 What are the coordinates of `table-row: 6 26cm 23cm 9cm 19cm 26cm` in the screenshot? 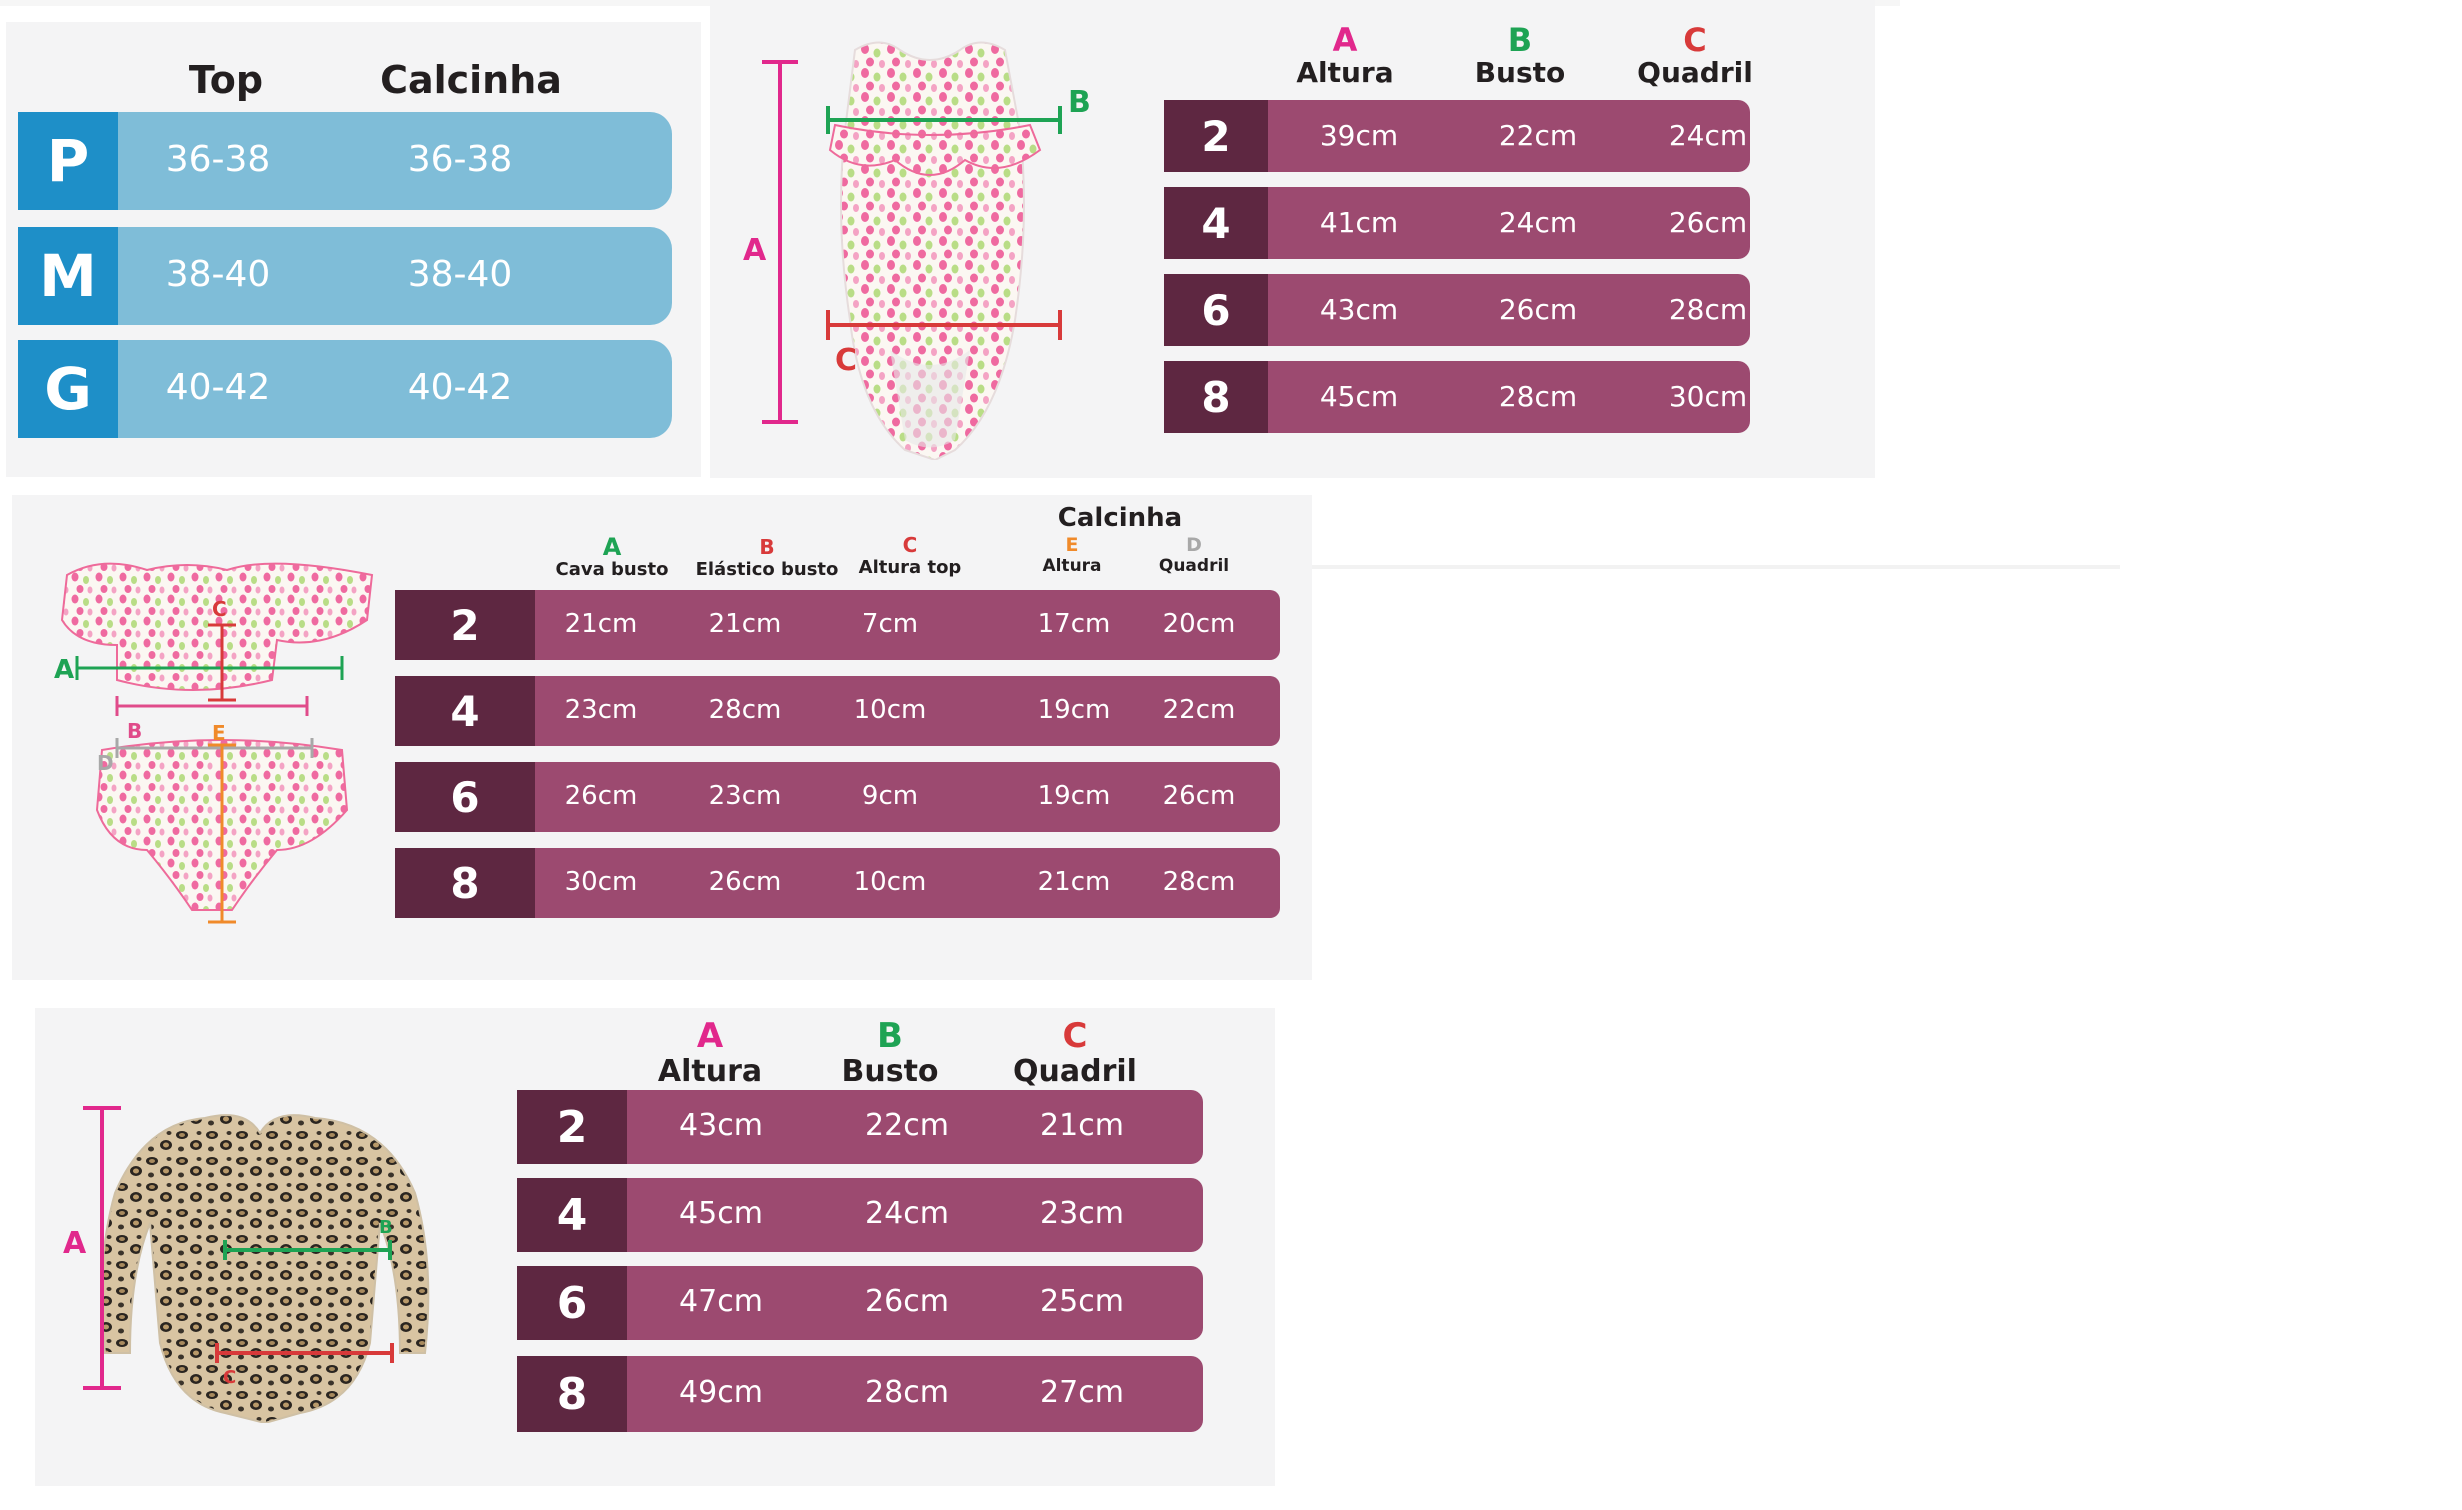 It's located at (837, 797).